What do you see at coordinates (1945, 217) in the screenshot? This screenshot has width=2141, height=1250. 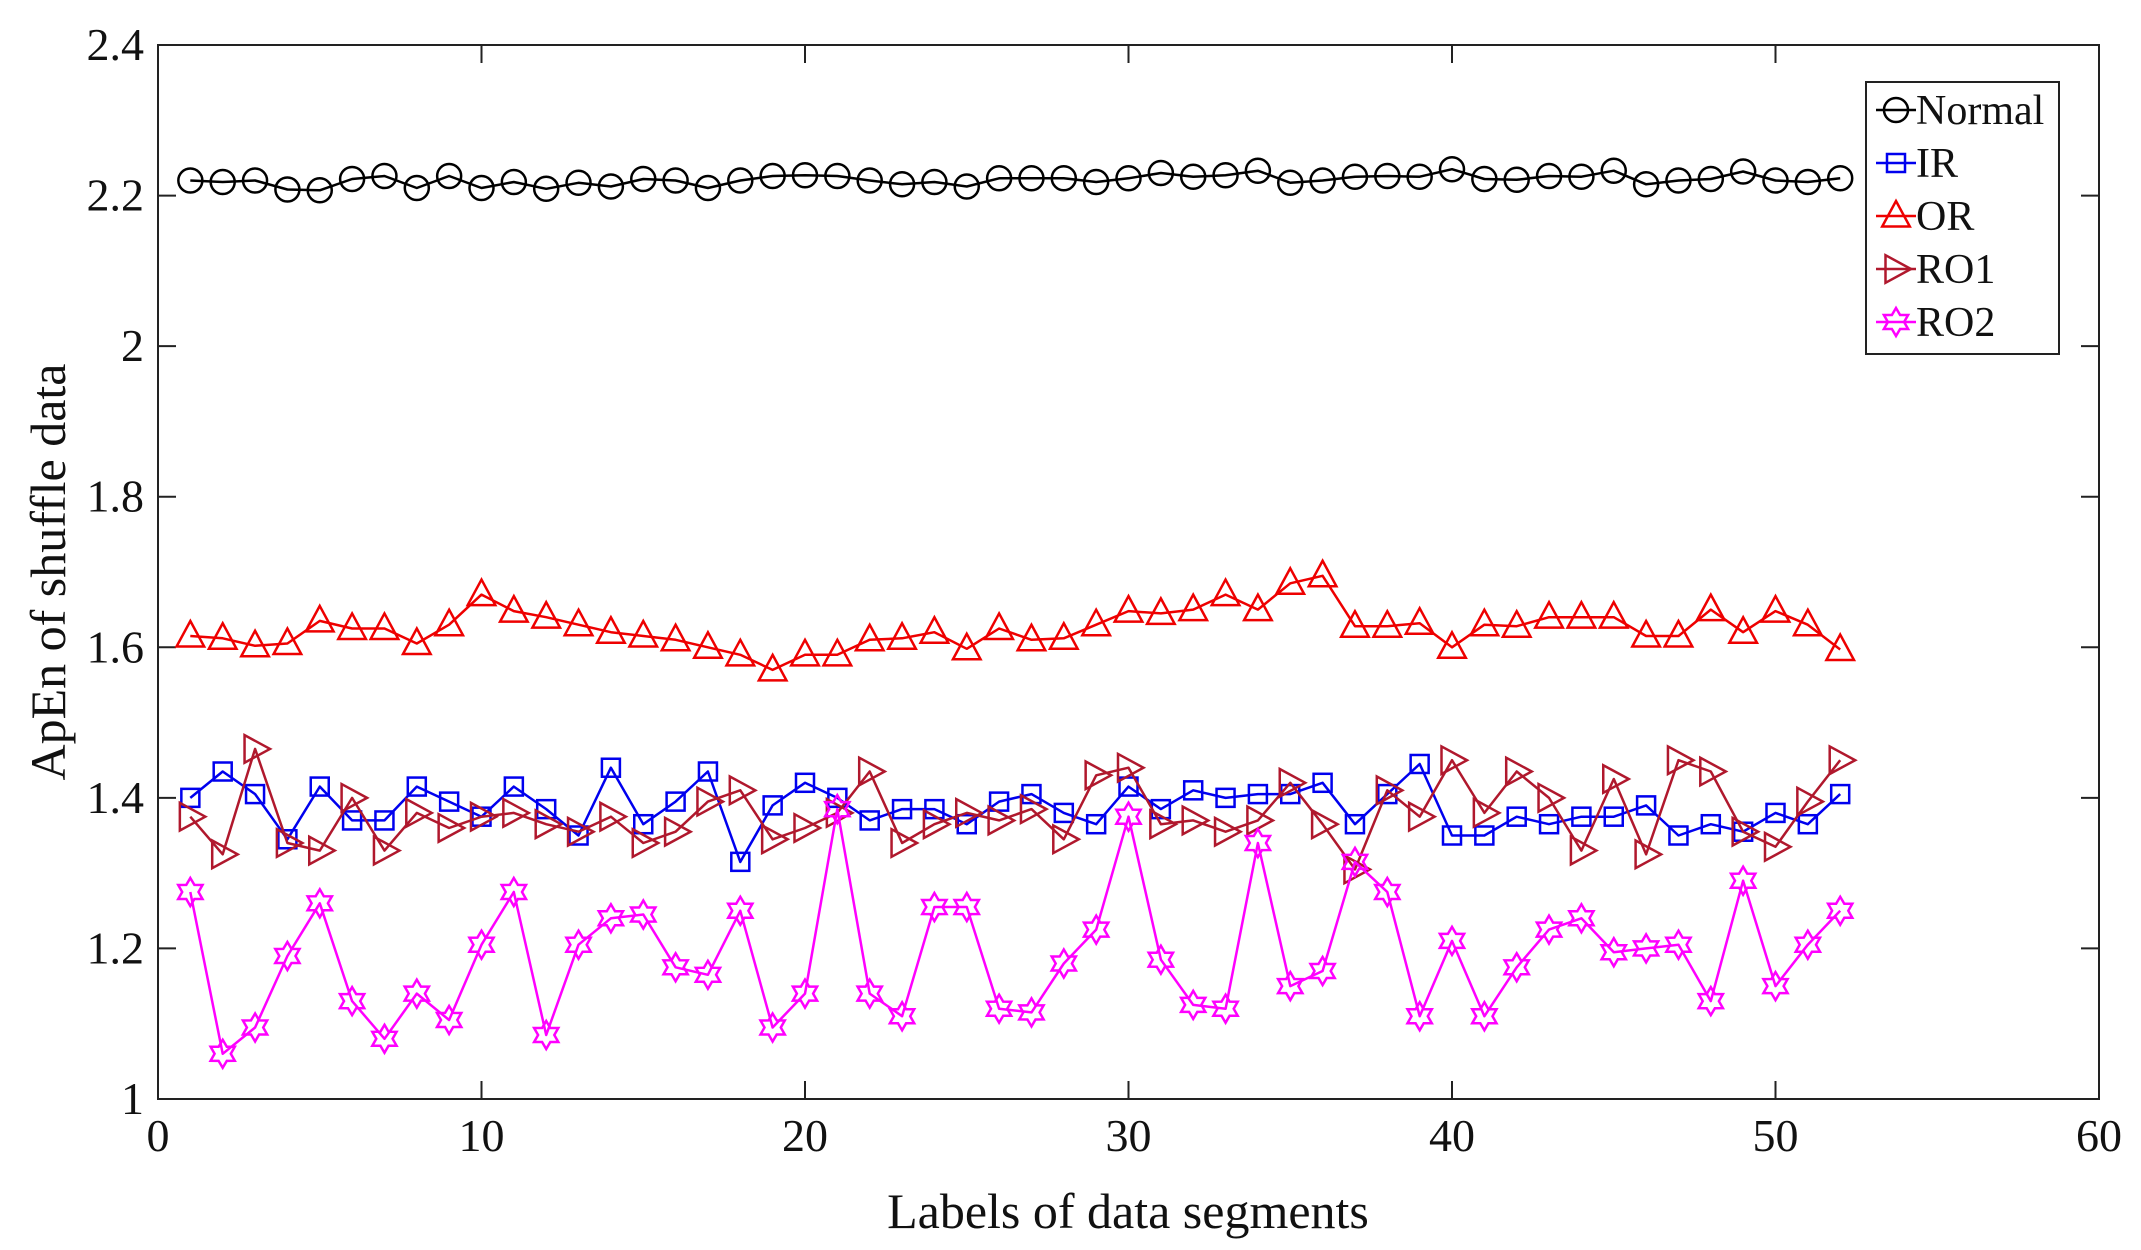 I see `legend-label: OR` at bounding box center [1945, 217].